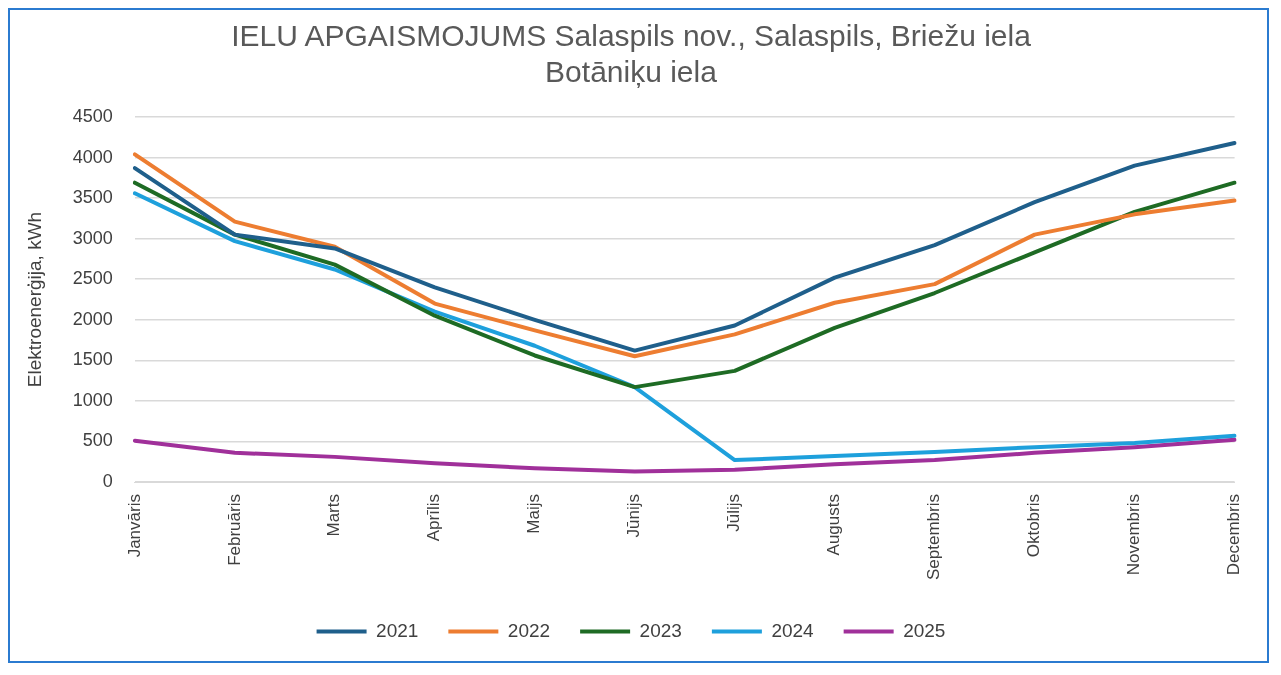 Image resolution: width=1281 pixels, height=675 pixels. Describe the element at coordinates (334, 515) in the screenshot. I see `x-tick-label: Marts` at that location.